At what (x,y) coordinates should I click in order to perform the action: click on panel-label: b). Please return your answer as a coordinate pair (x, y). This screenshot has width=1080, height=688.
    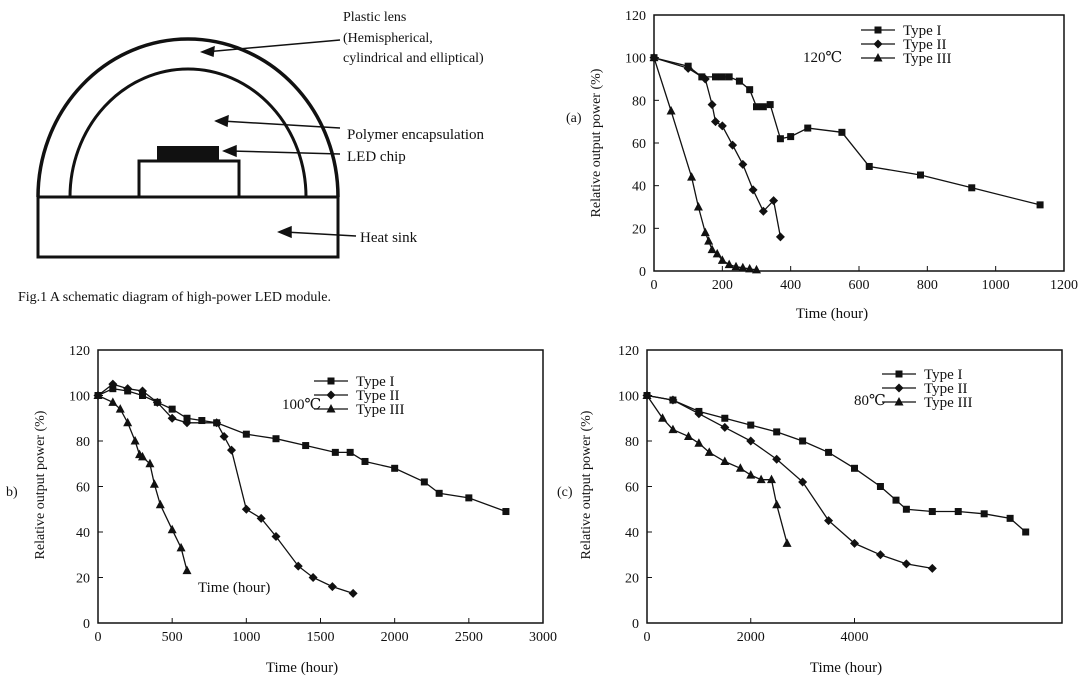
    Looking at the image, I should click on (12, 492).